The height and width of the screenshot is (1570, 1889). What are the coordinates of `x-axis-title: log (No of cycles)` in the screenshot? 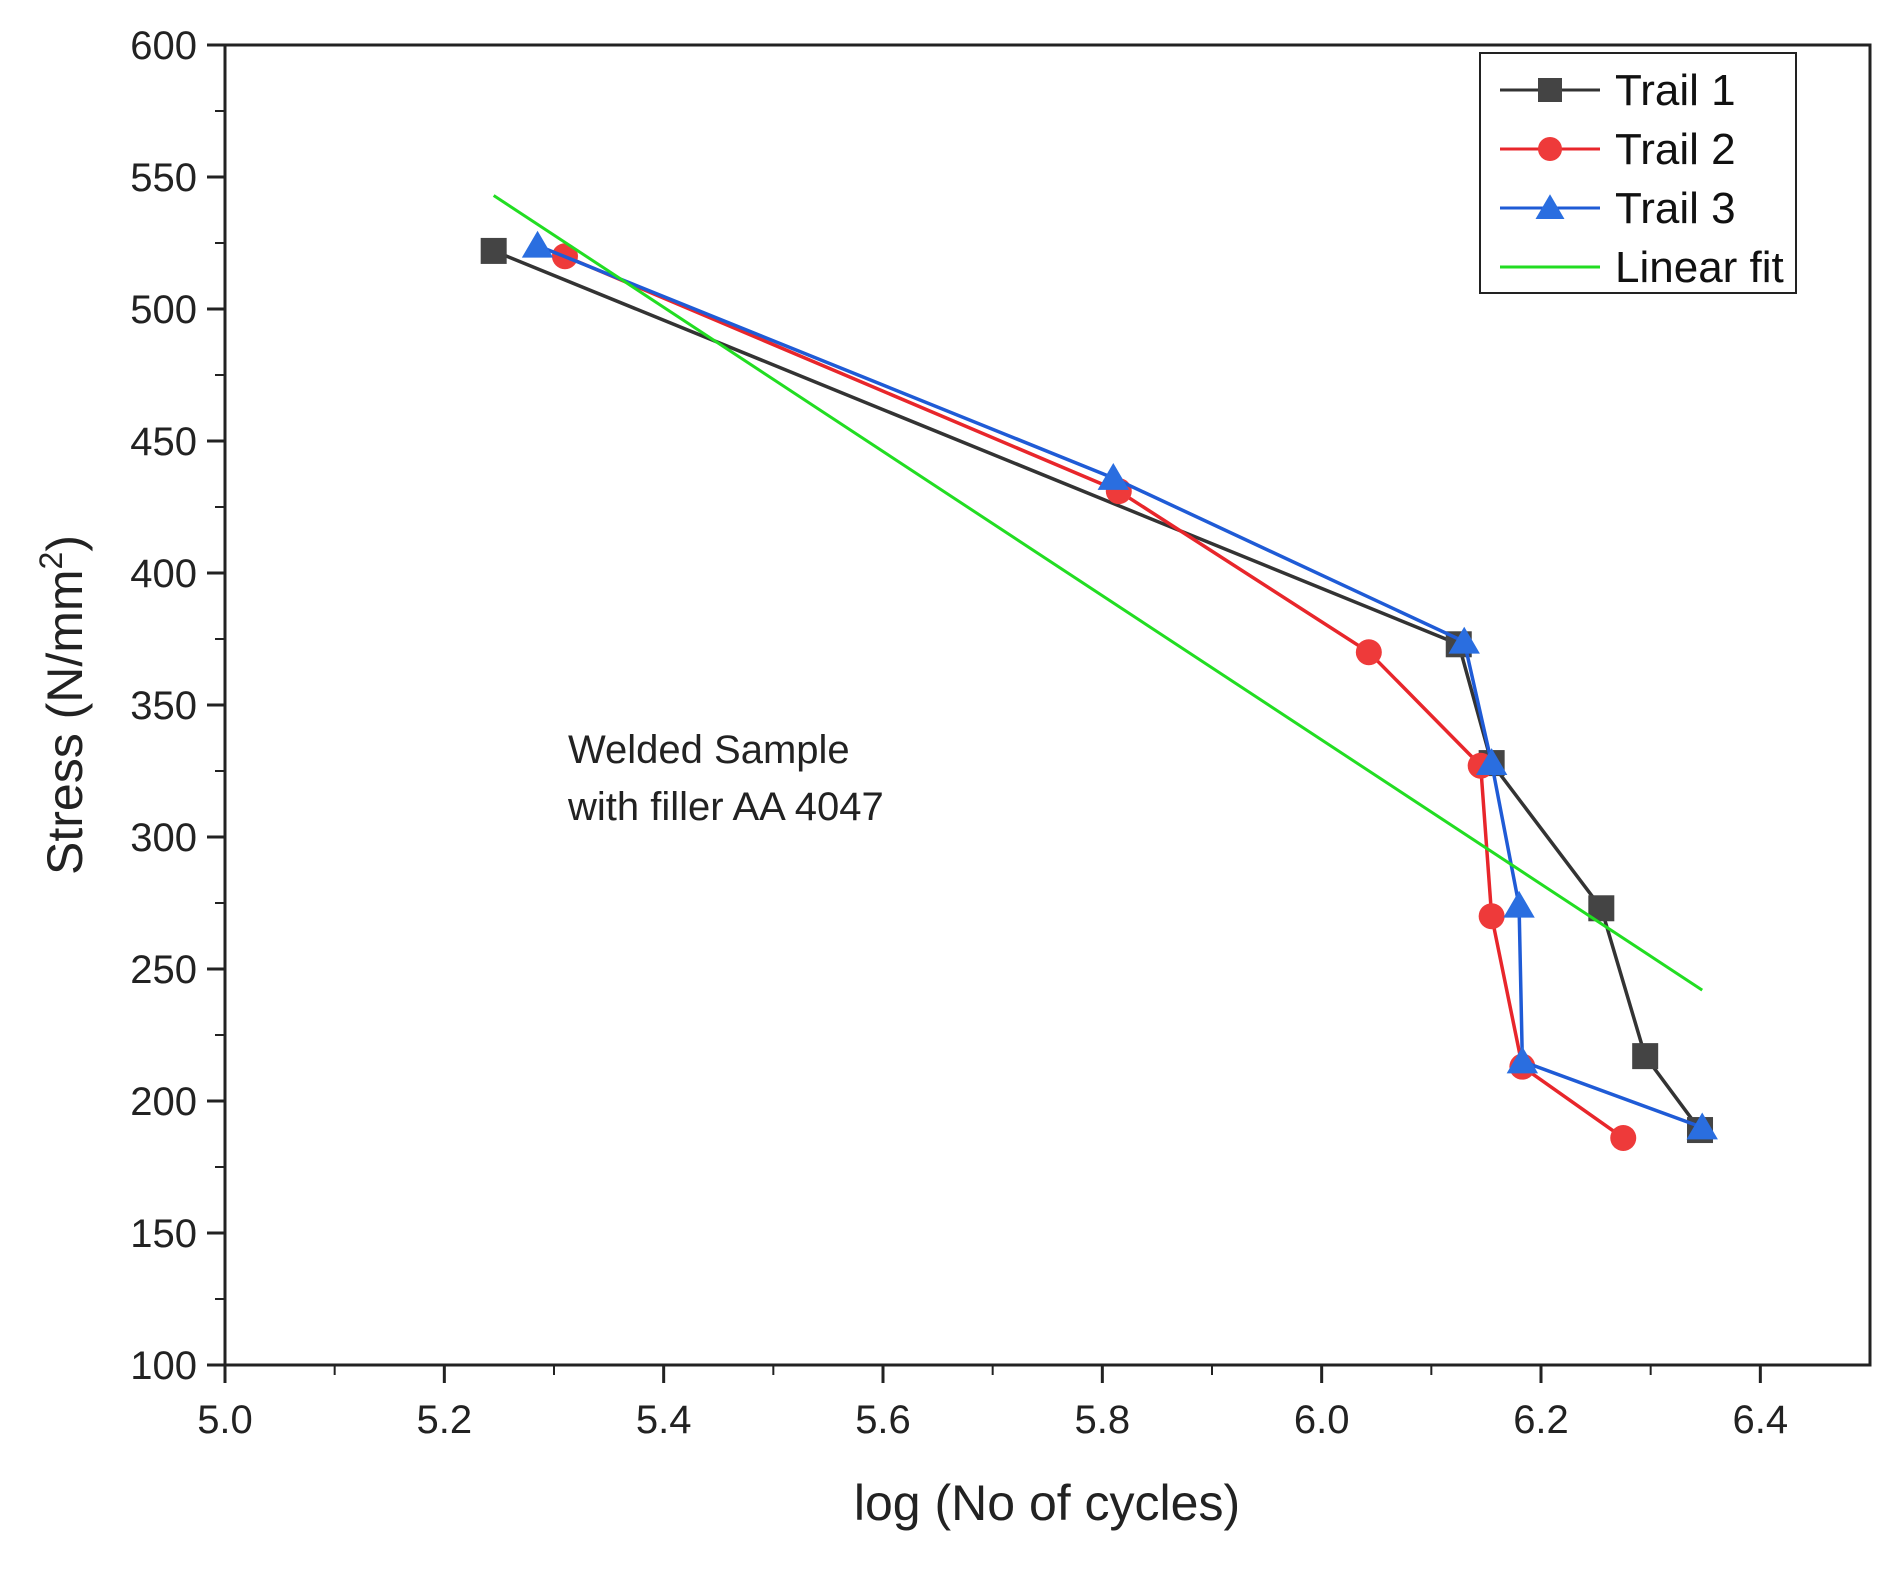 It's located at (1047, 1503).